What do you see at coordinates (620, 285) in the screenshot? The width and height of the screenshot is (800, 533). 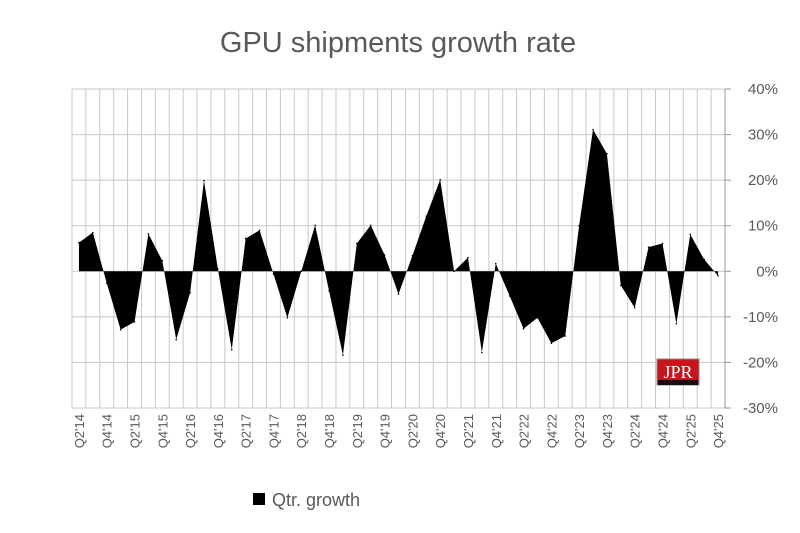 I see `data-point-Q124` at bounding box center [620, 285].